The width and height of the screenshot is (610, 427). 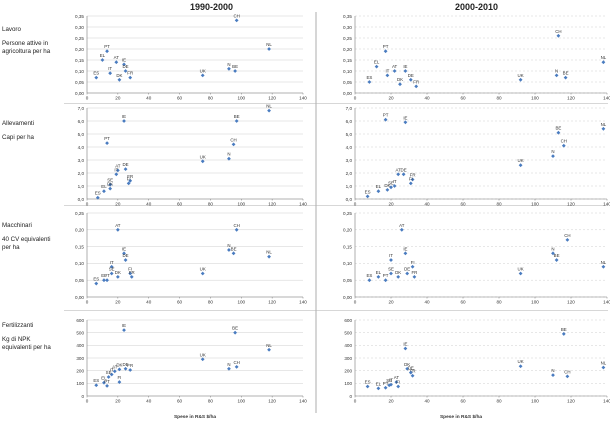 I want to click on row-title: Lavoro, so click(x=11, y=29).